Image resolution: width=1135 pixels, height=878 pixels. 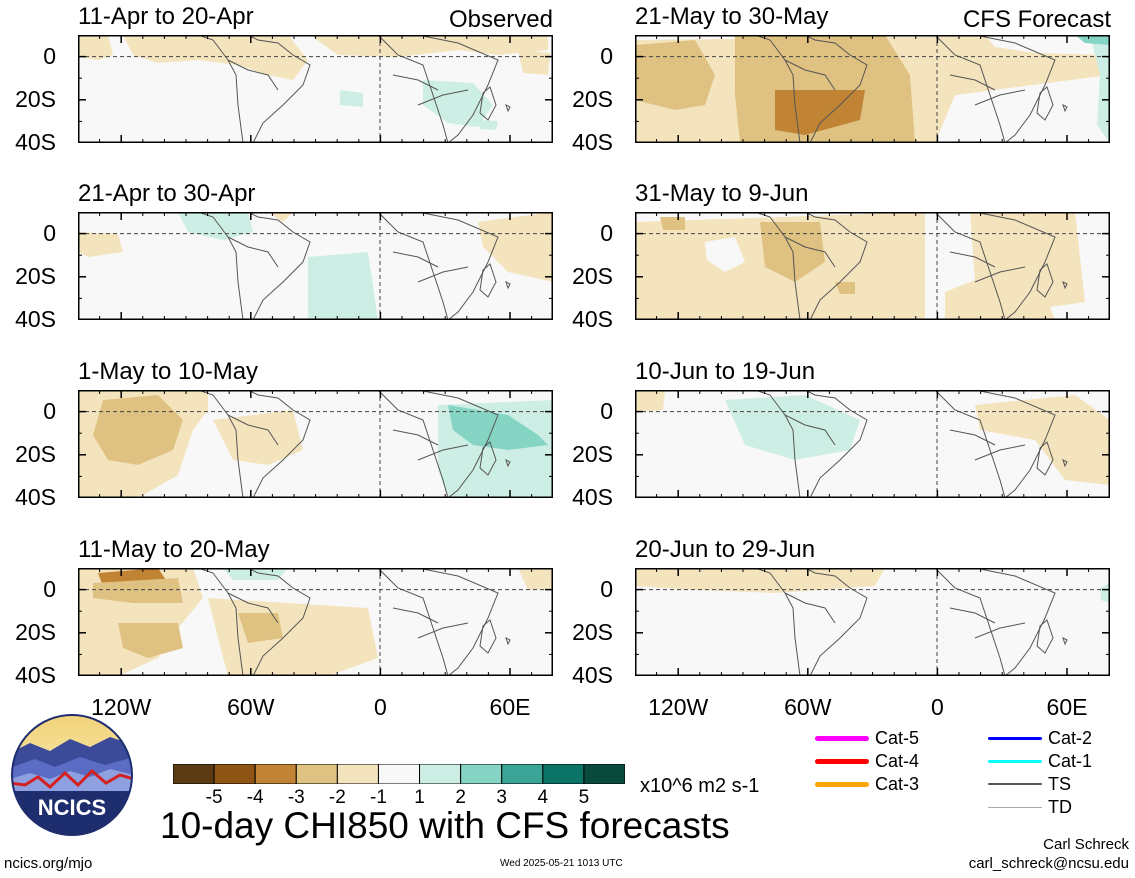 What do you see at coordinates (897, 738) in the screenshot?
I see `storm-legend-label: Cat-5` at bounding box center [897, 738].